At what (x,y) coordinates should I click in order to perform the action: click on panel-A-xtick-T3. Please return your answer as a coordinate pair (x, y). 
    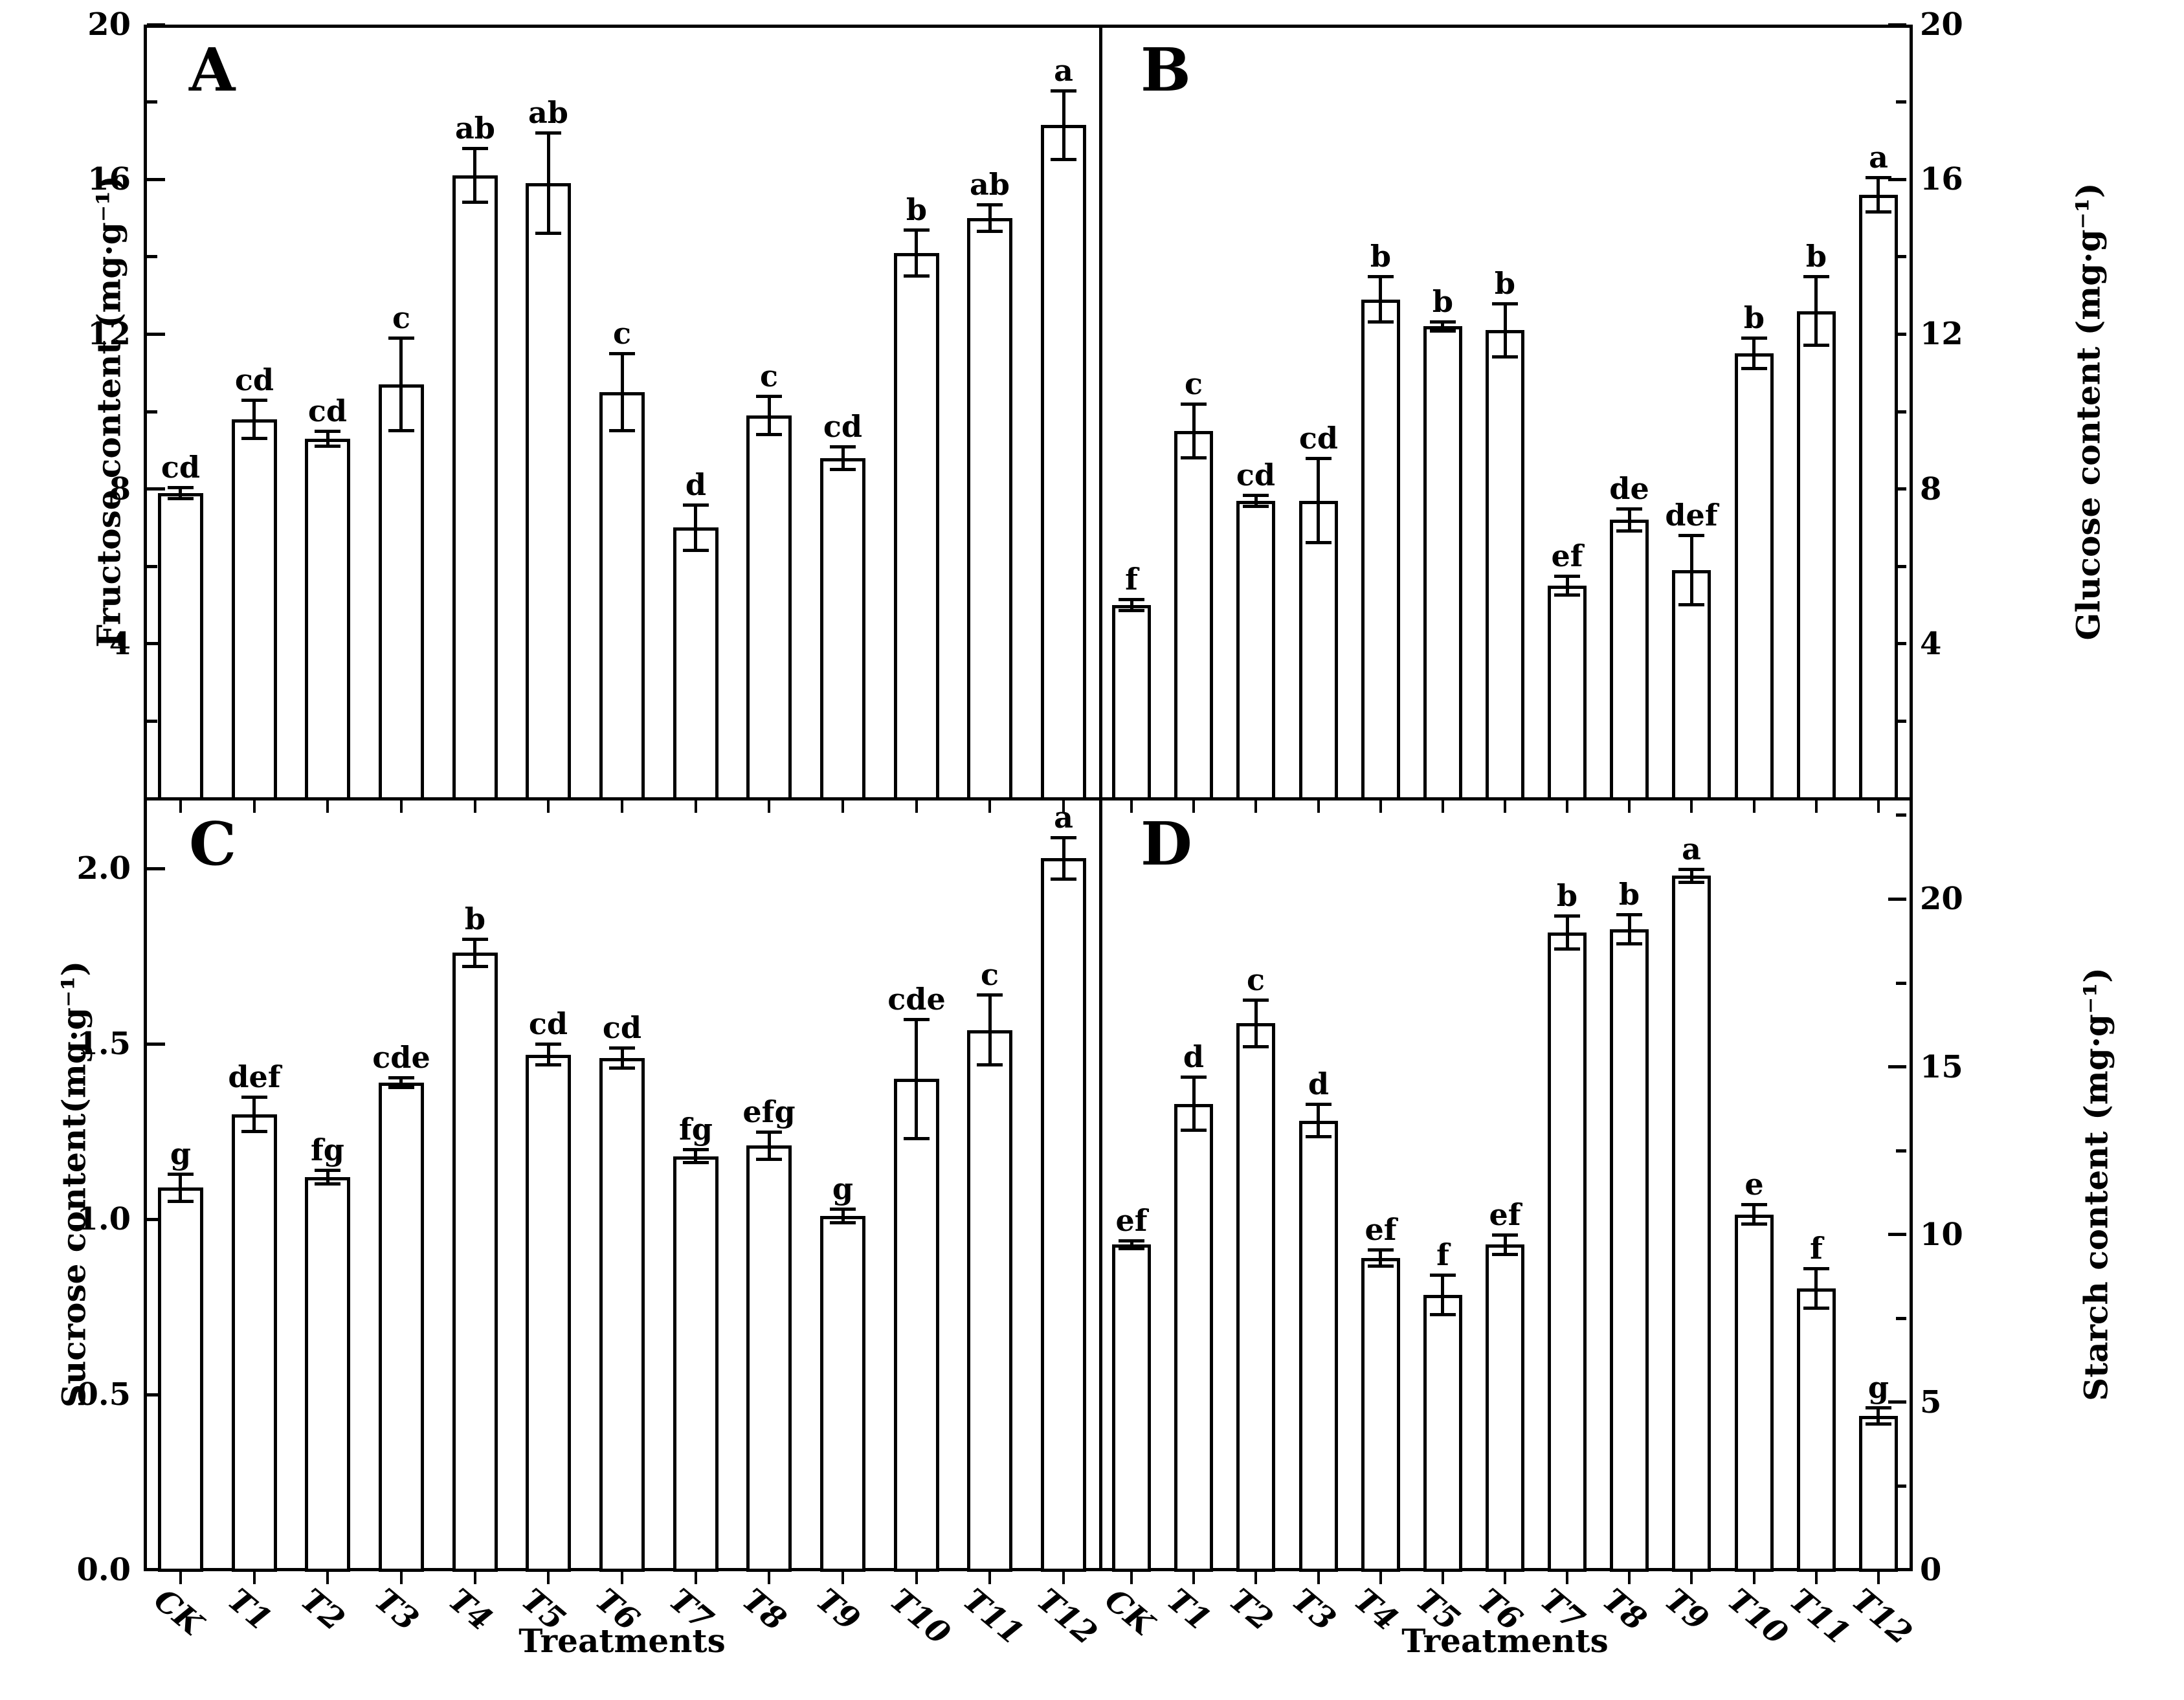
    Looking at the image, I should click on (401, 807).